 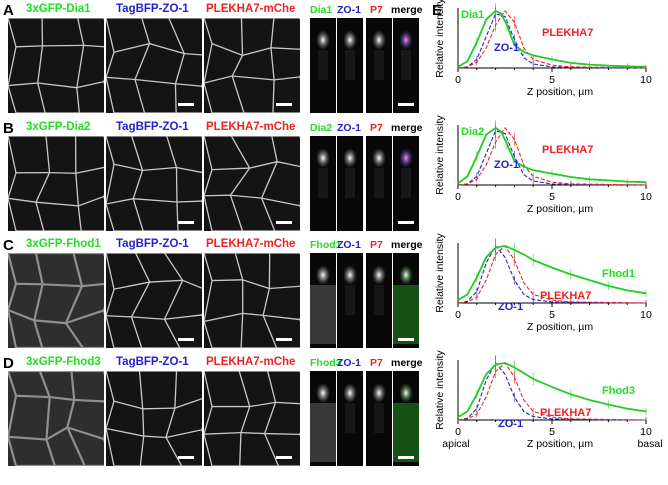 What do you see at coordinates (63, 362) in the screenshot?
I see `channel-label: 3xGFP-Fhod3` at bounding box center [63, 362].